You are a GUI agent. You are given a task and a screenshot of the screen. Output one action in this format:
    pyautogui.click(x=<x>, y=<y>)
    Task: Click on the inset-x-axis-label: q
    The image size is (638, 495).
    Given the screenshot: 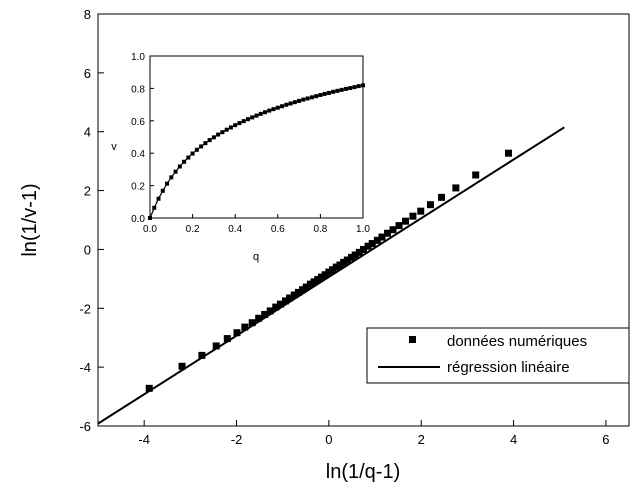 What is the action you would take?
    pyautogui.click(x=256, y=257)
    